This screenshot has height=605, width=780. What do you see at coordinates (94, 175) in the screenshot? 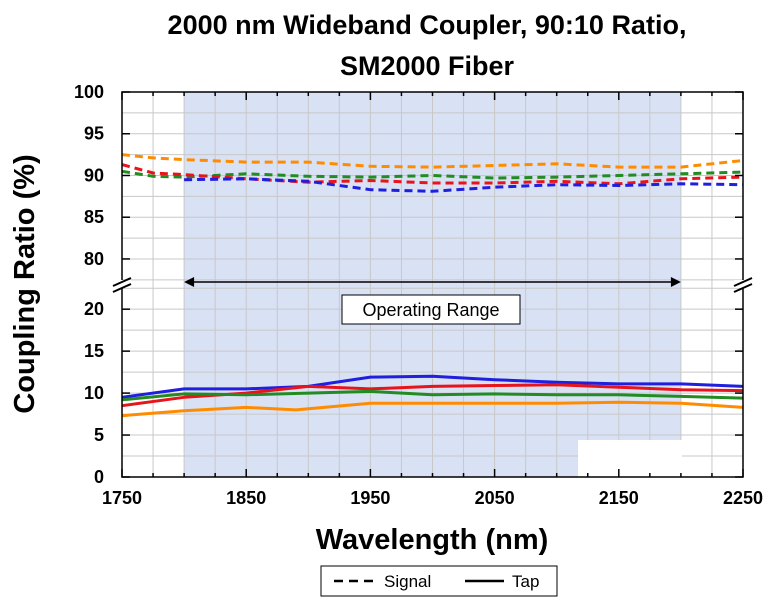
I see `y-tick-label-upper: 90` at bounding box center [94, 175].